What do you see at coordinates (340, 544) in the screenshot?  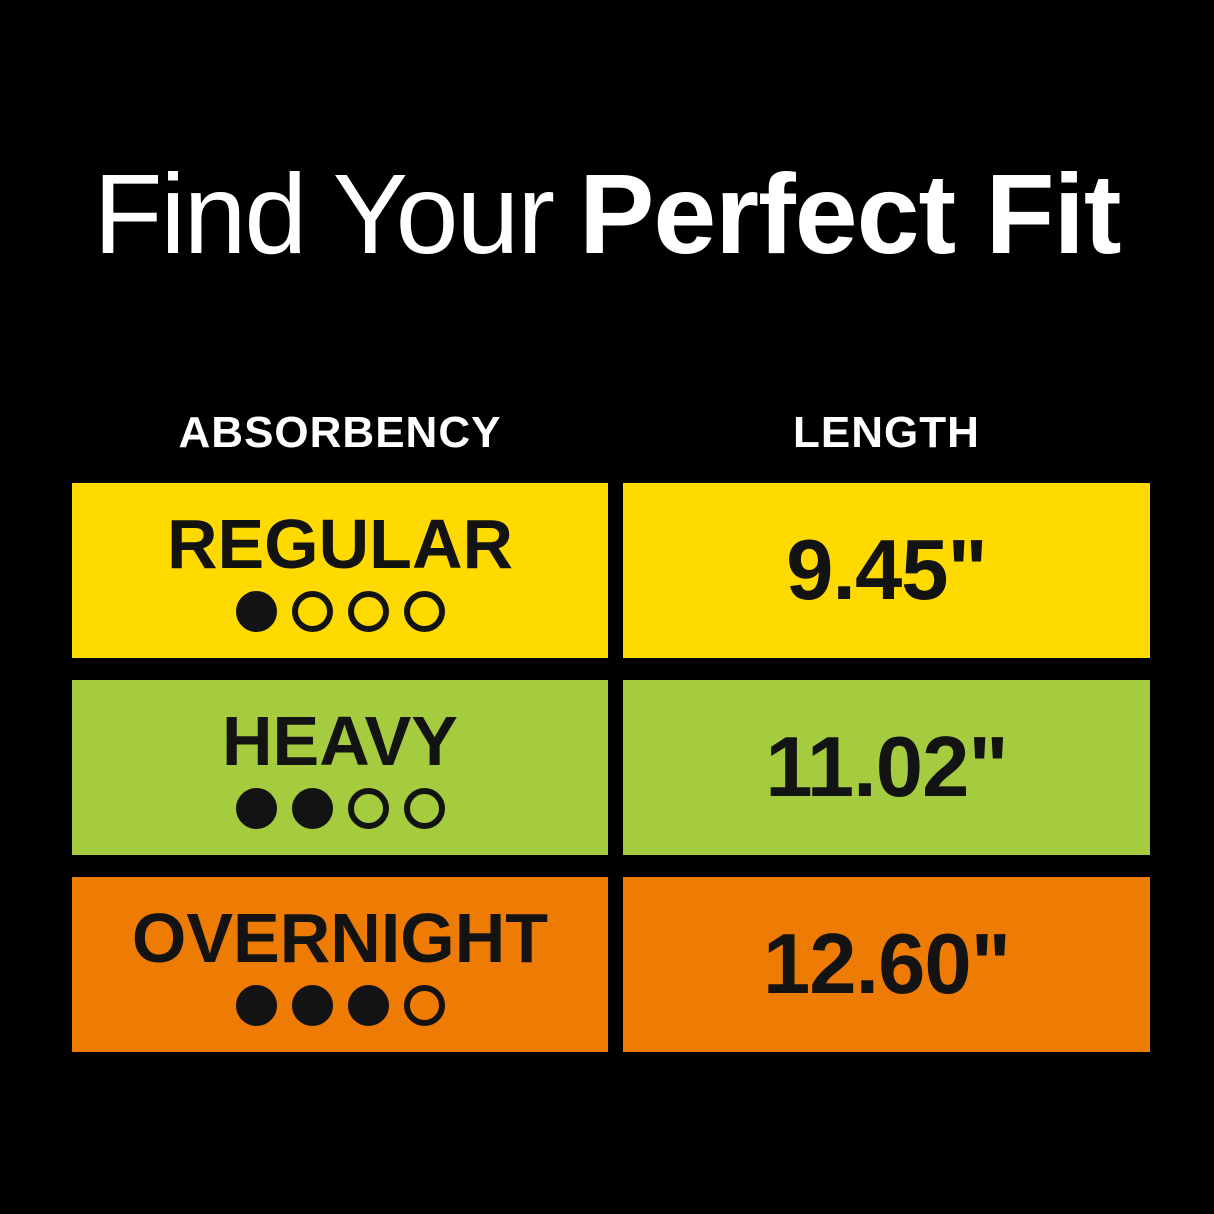 I see `absorbency-label: REGULAR` at bounding box center [340, 544].